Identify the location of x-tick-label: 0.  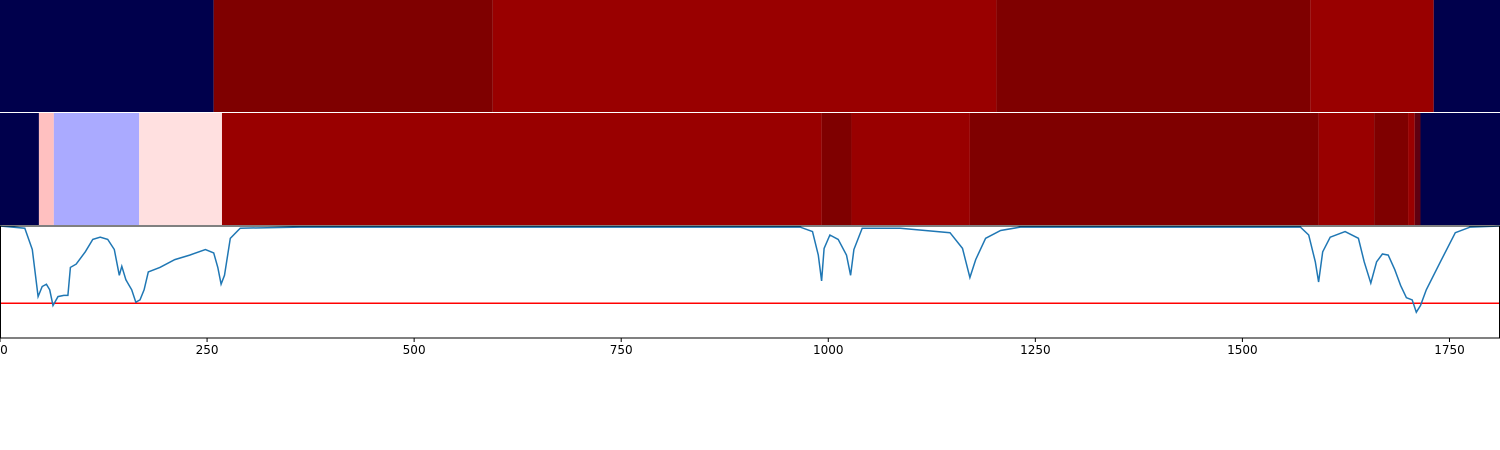
(4, 350).